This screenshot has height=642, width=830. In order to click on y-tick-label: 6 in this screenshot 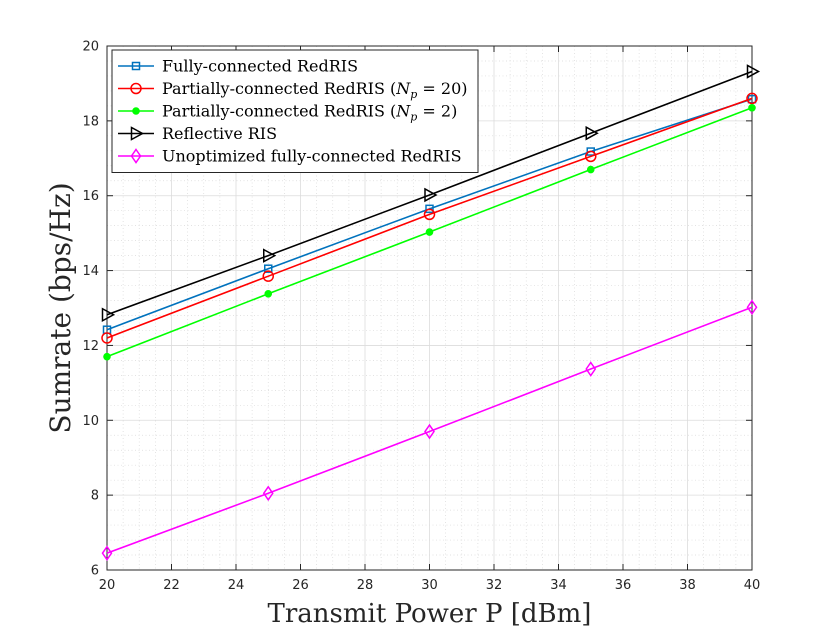, I will do `click(95, 571)`.